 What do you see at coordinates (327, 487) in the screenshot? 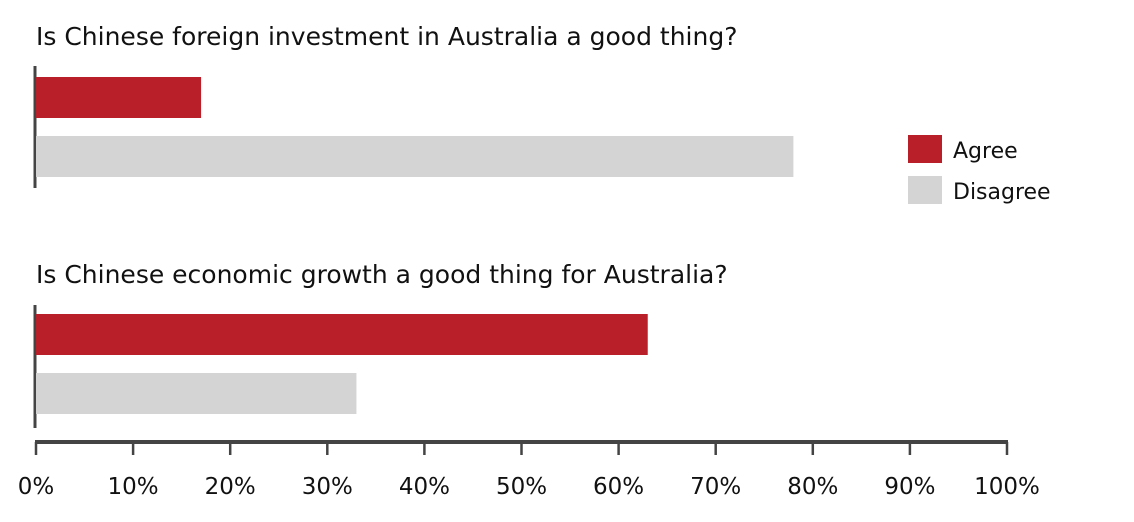
I see `x-tick-label: 30%` at bounding box center [327, 487].